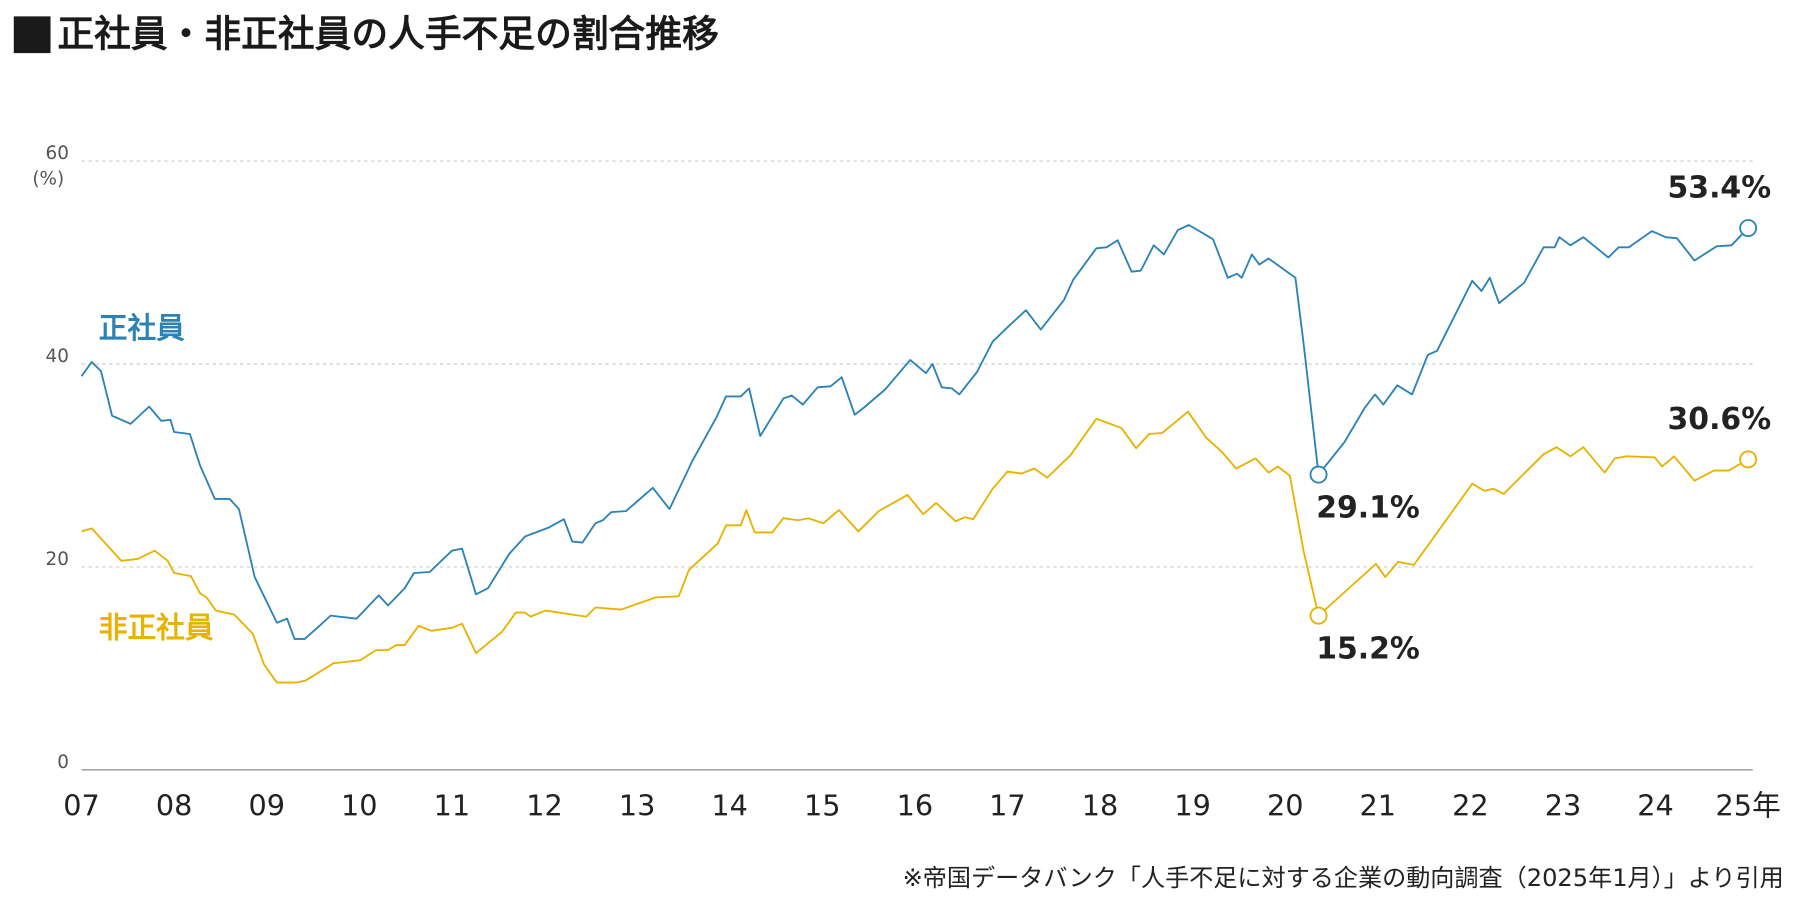 Image resolution: width=1801 pixels, height=916 pixels. I want to click on x-tick-label: 10, so click(359, 806).